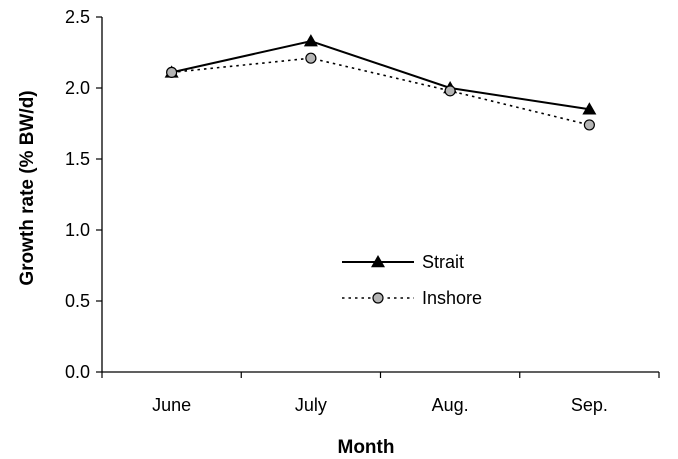 This screenshot has width=678, height=459. Describe the element at coordinates (311, 405) in the screenshot. I see `x-tick-label: July` at that location.